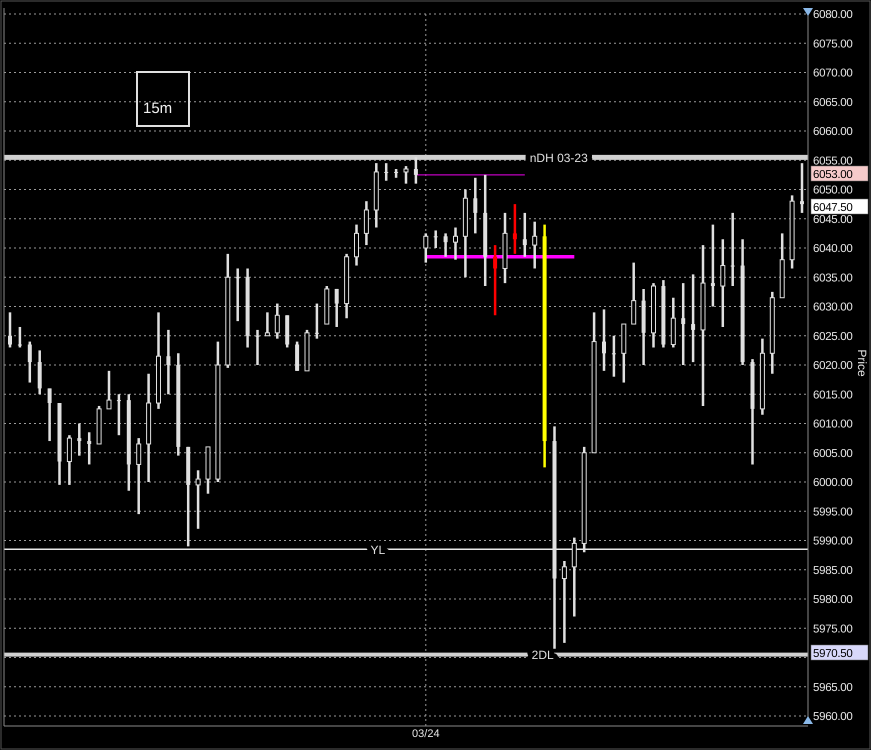  I want to click on y-tick-label: 5980.00, so click(832, 600).